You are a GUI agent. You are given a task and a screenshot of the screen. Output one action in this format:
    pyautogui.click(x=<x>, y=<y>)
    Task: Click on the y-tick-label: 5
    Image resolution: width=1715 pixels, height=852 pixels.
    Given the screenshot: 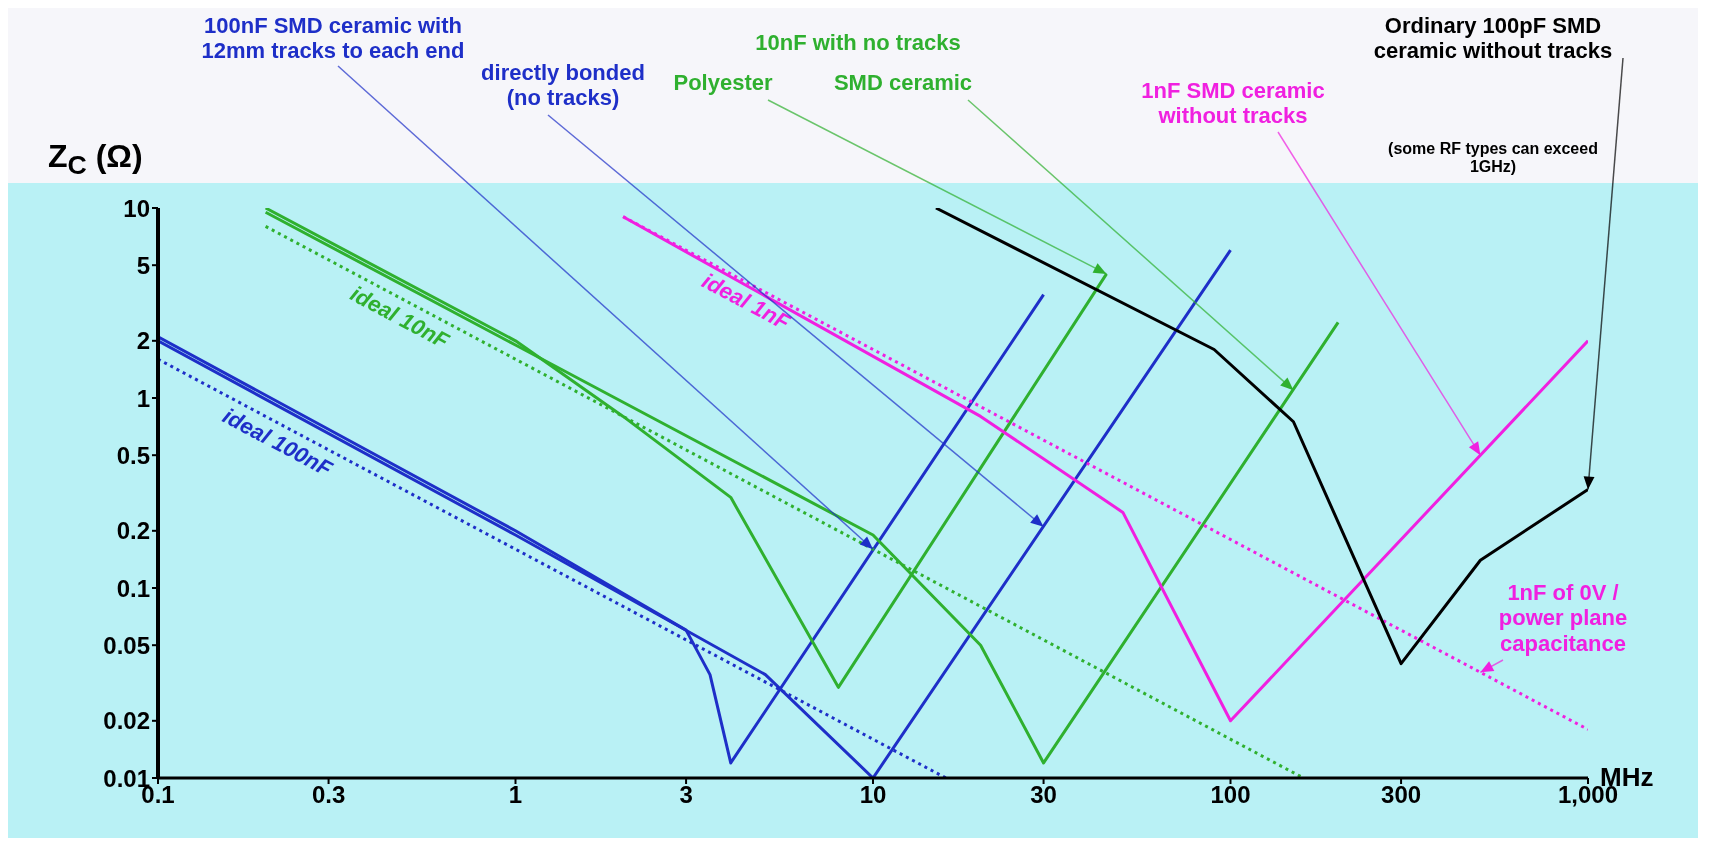 What is the action you would take?
    pyautogui.click(x=143, y=265)
    